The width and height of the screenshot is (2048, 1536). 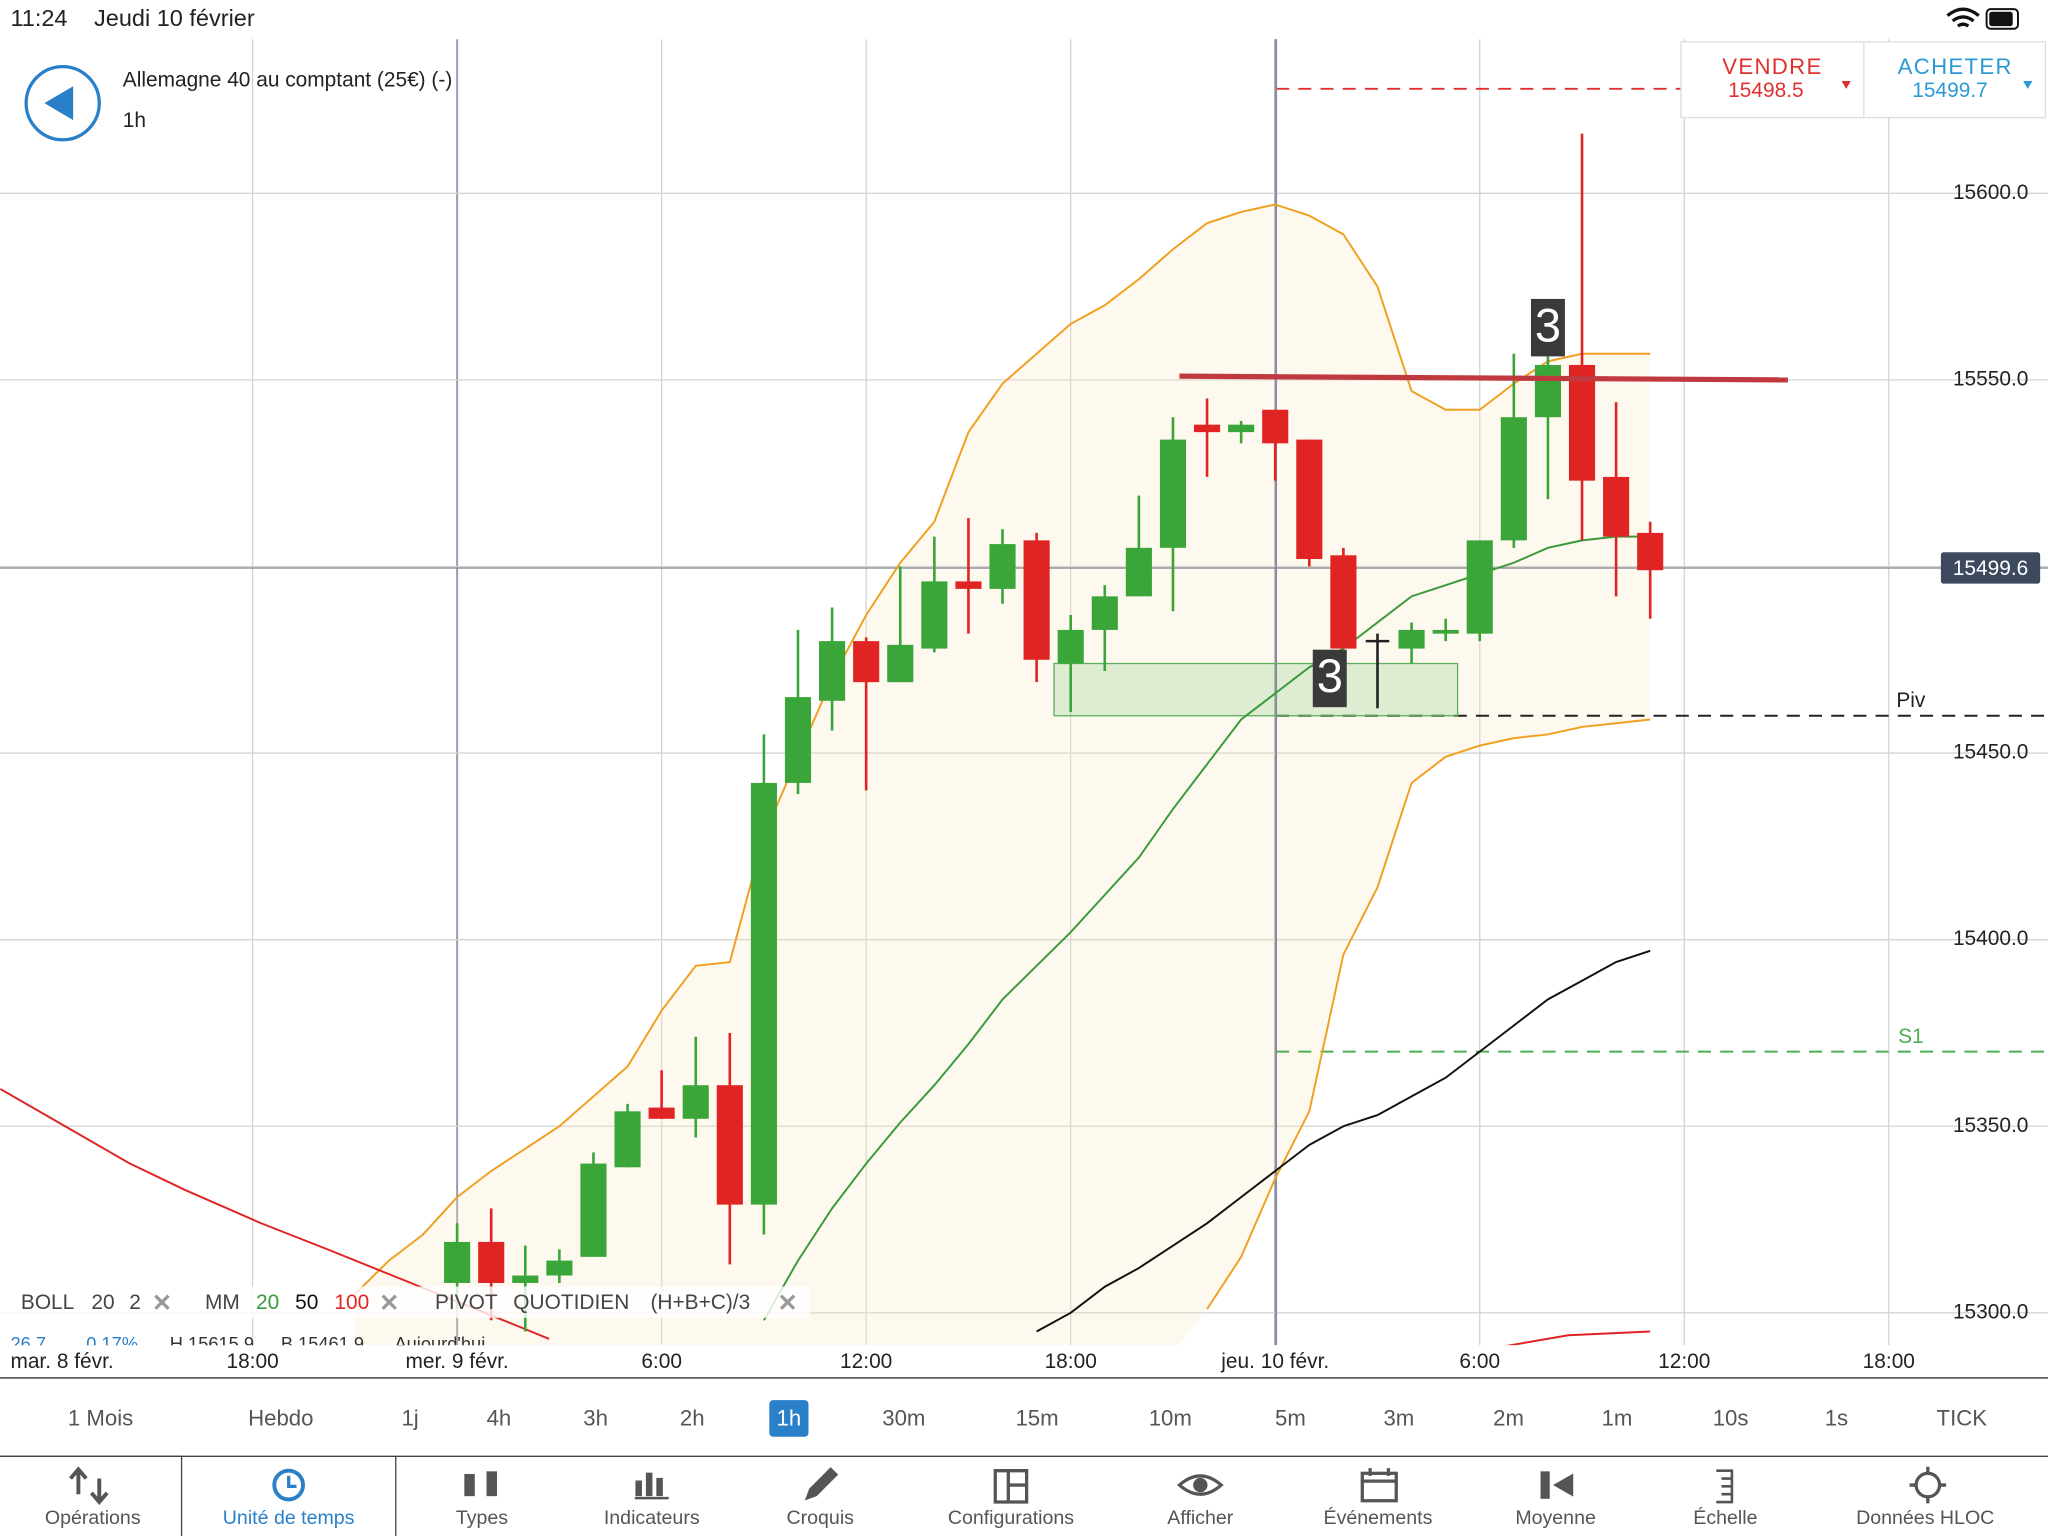 I want to click on buy-button: ACHETER 15499.7, so click(x=1965, y=78).